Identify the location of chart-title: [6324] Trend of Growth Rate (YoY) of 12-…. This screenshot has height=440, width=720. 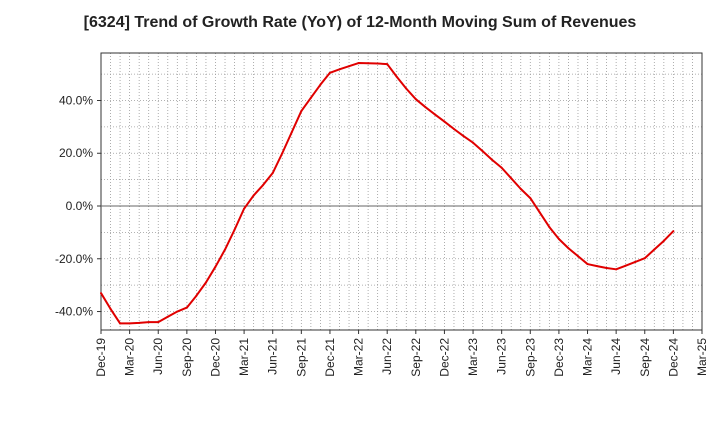
(360, 22).